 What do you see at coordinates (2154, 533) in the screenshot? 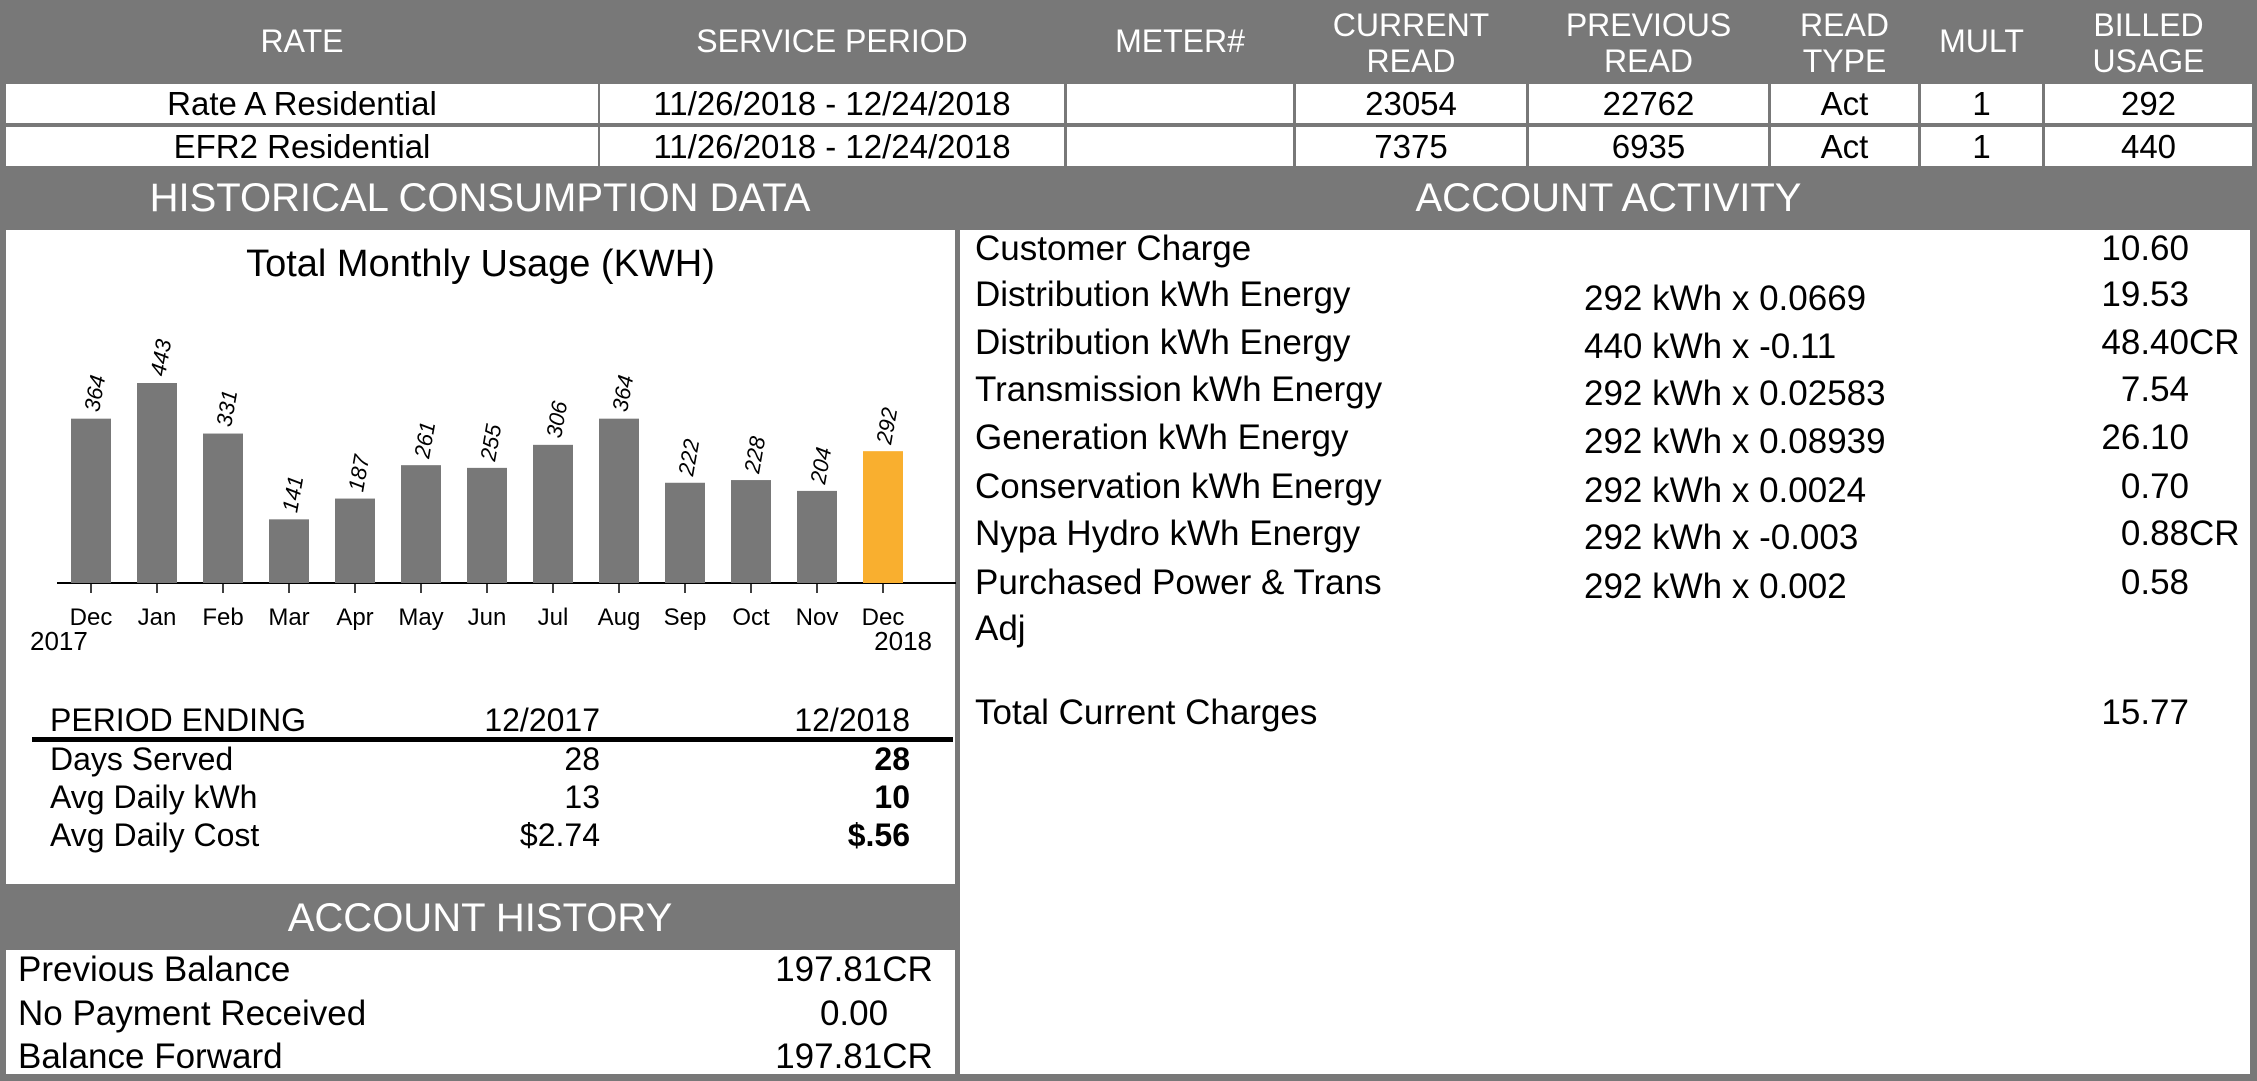
I see `activity-amount: 0.88` at bounding box center [2154, 533].